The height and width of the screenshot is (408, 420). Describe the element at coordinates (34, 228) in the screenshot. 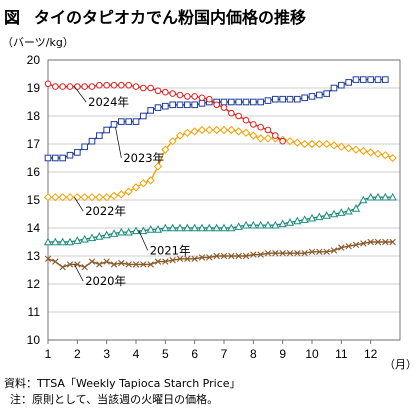

I see `y-tick-label: 14` at that location.